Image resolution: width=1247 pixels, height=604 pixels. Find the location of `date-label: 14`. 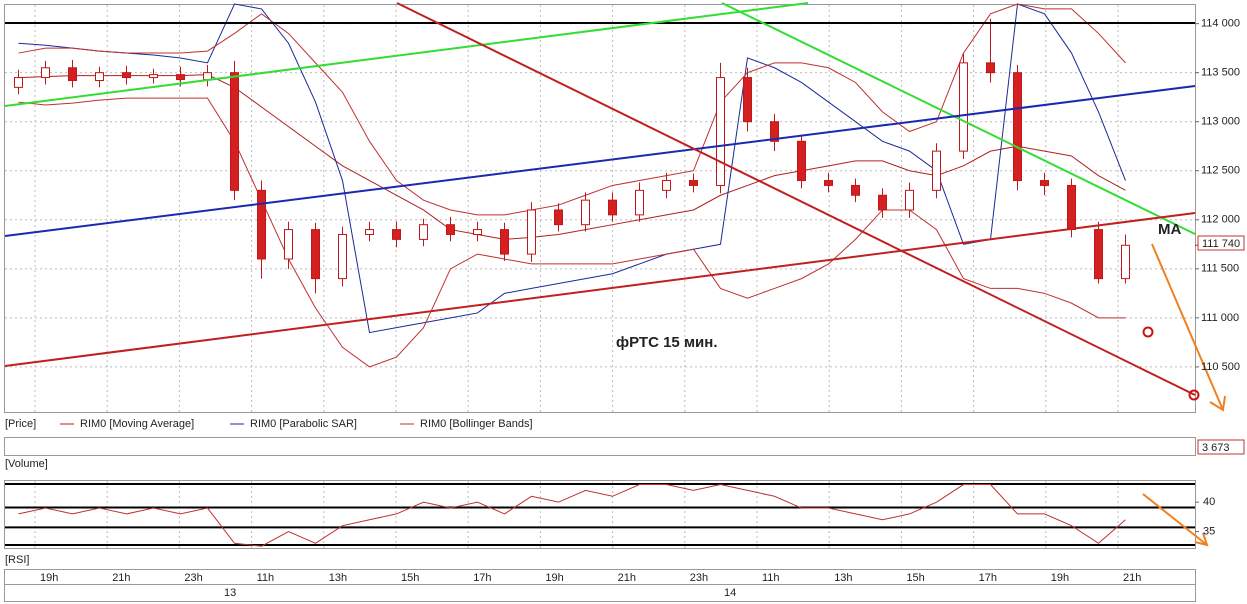

date-label: 14 is located at coordinates (730, 593).